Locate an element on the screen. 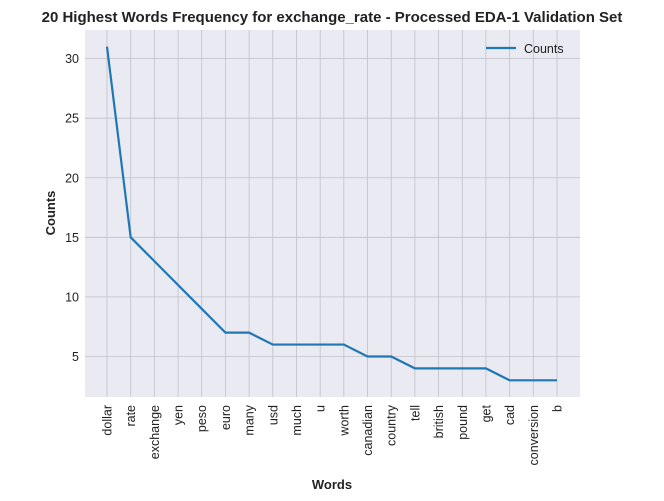 The image size is (664, 501). x-tick-label: yen is located at coordinates (179, 415).